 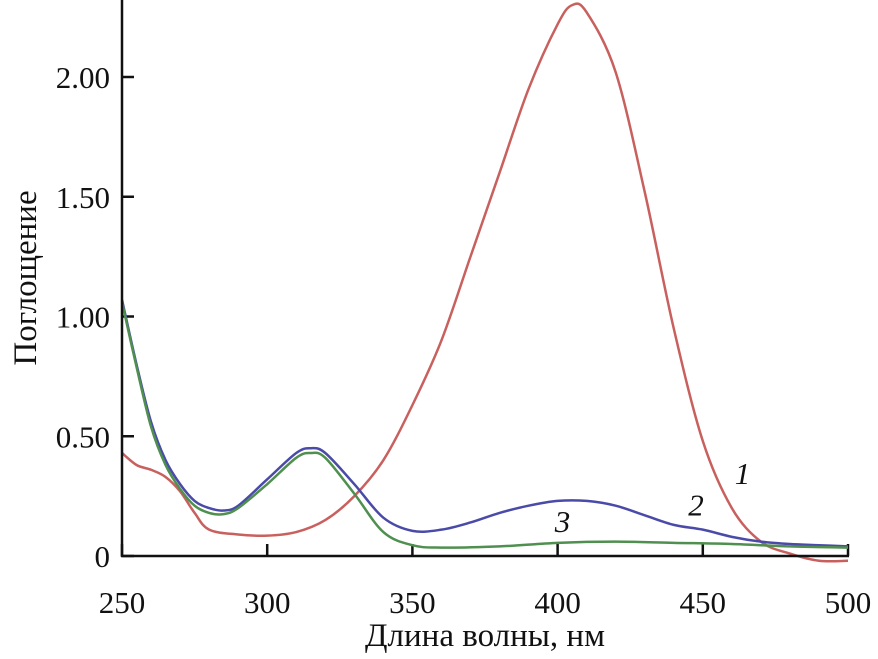 What do you see at coordinates (83, 77) in the screenshot?
I see `y-tick-label: 2.00` at bounding box center [83, 77].